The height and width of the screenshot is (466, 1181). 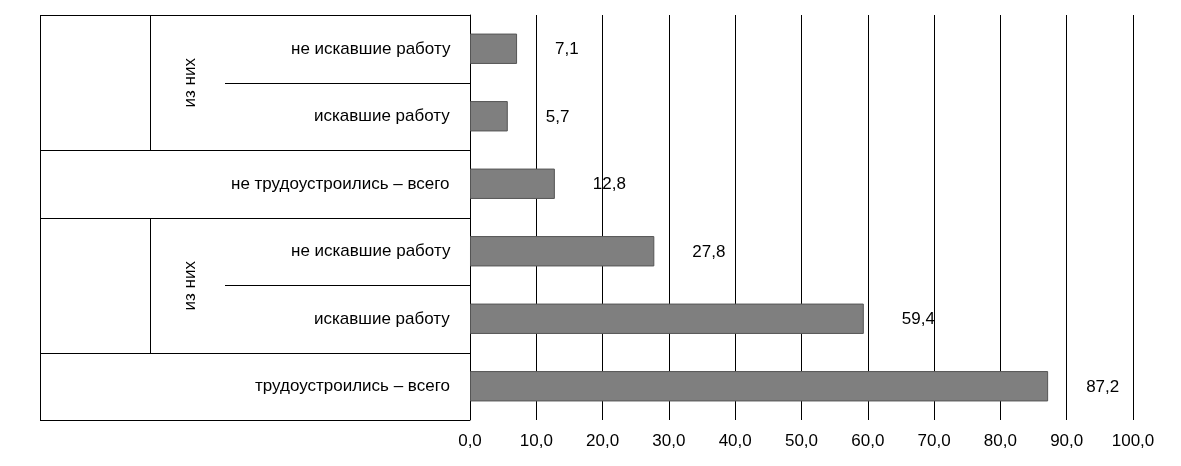 I want to click on x-tick-label: 0,0, so click(x=470, y=440).